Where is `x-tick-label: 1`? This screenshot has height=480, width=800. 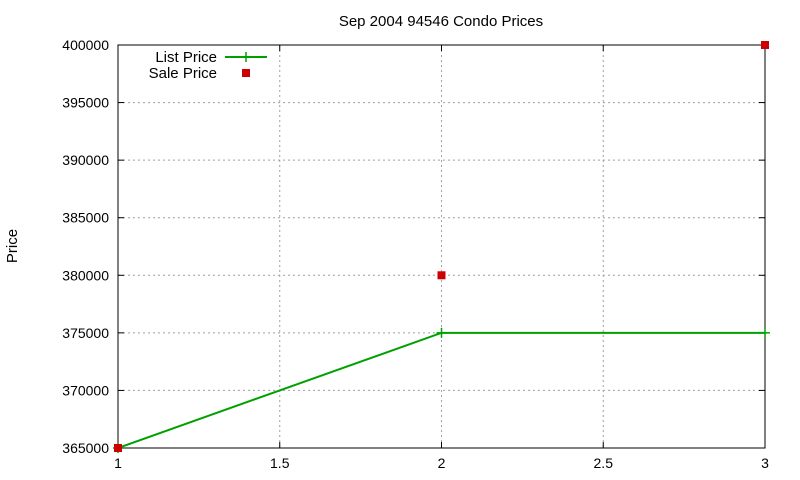
x-tick-label: 1 is located at coordinates (118, 463).